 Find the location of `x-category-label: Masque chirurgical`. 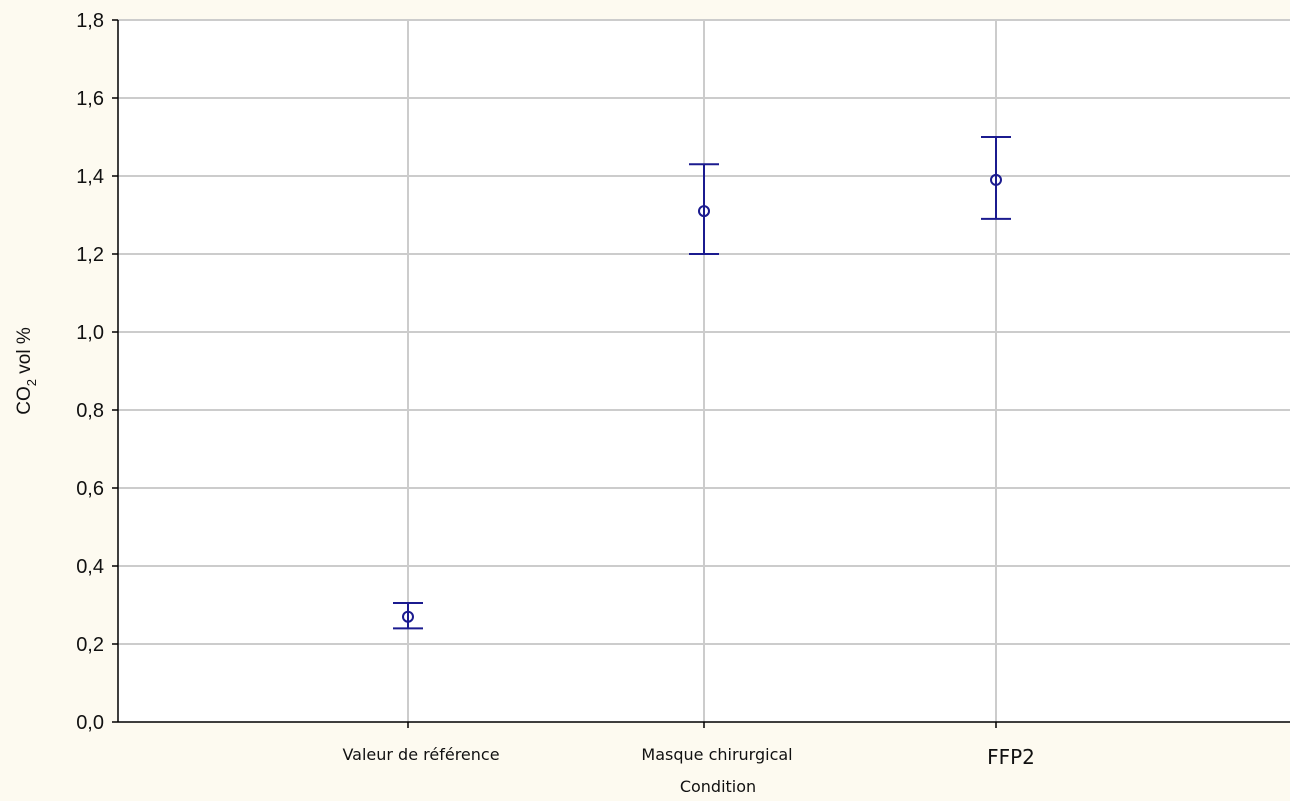

x-category-label: Masque chirurgical is located at coordinates (716, 754).